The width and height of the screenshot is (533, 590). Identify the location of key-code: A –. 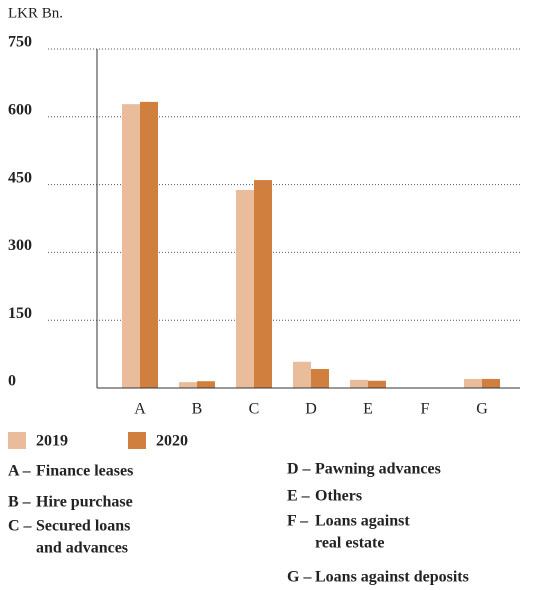
(20, 471).